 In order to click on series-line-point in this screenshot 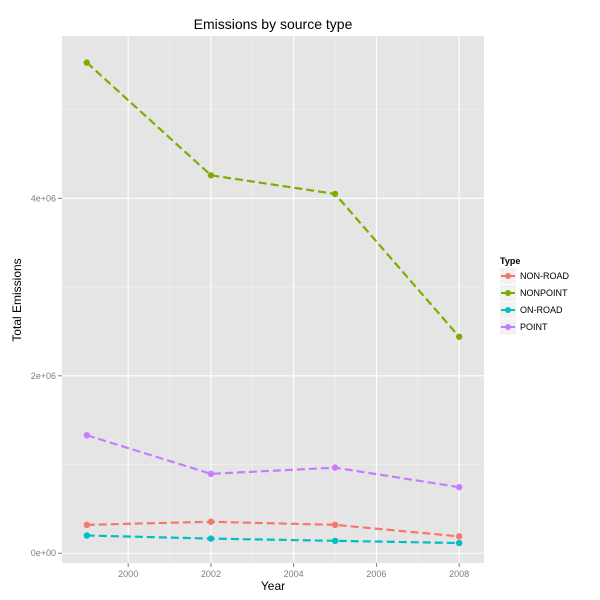, I will do `click(273, 461)`.